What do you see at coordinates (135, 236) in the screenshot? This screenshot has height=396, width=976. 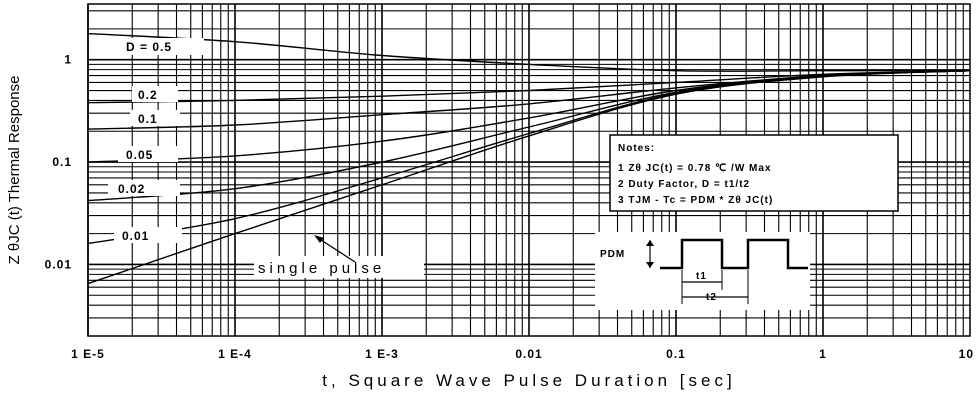 I see `label-d001: 0.01` at bounding box center [135, 236].